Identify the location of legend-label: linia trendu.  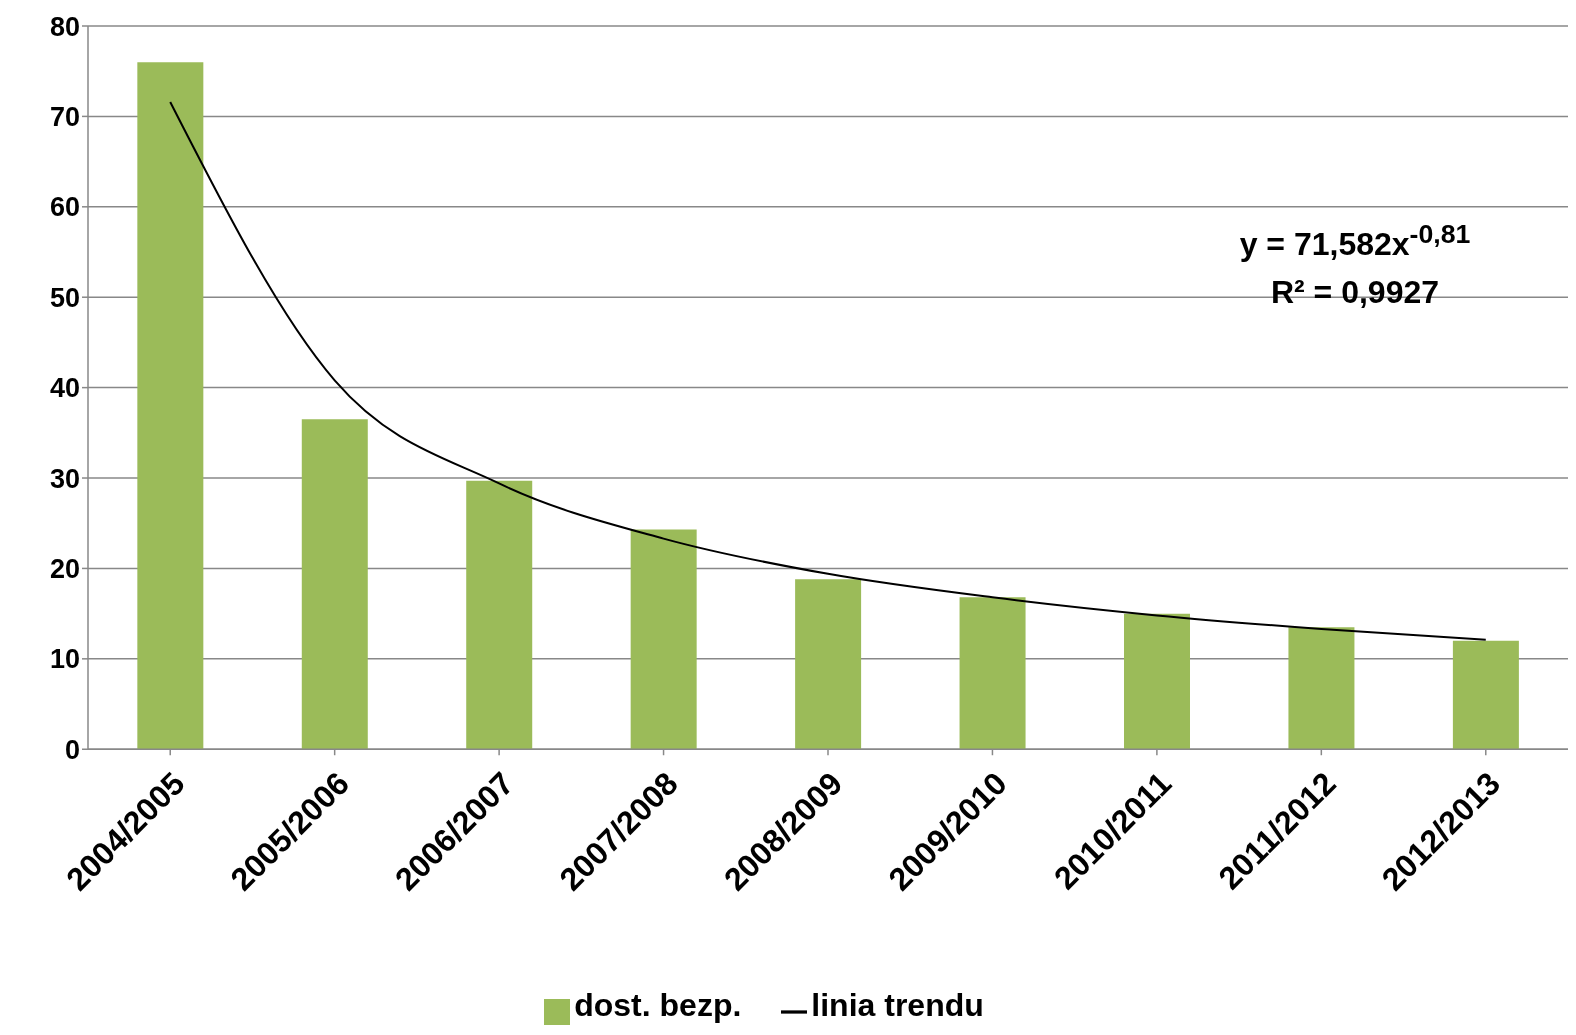
(897, 1005).